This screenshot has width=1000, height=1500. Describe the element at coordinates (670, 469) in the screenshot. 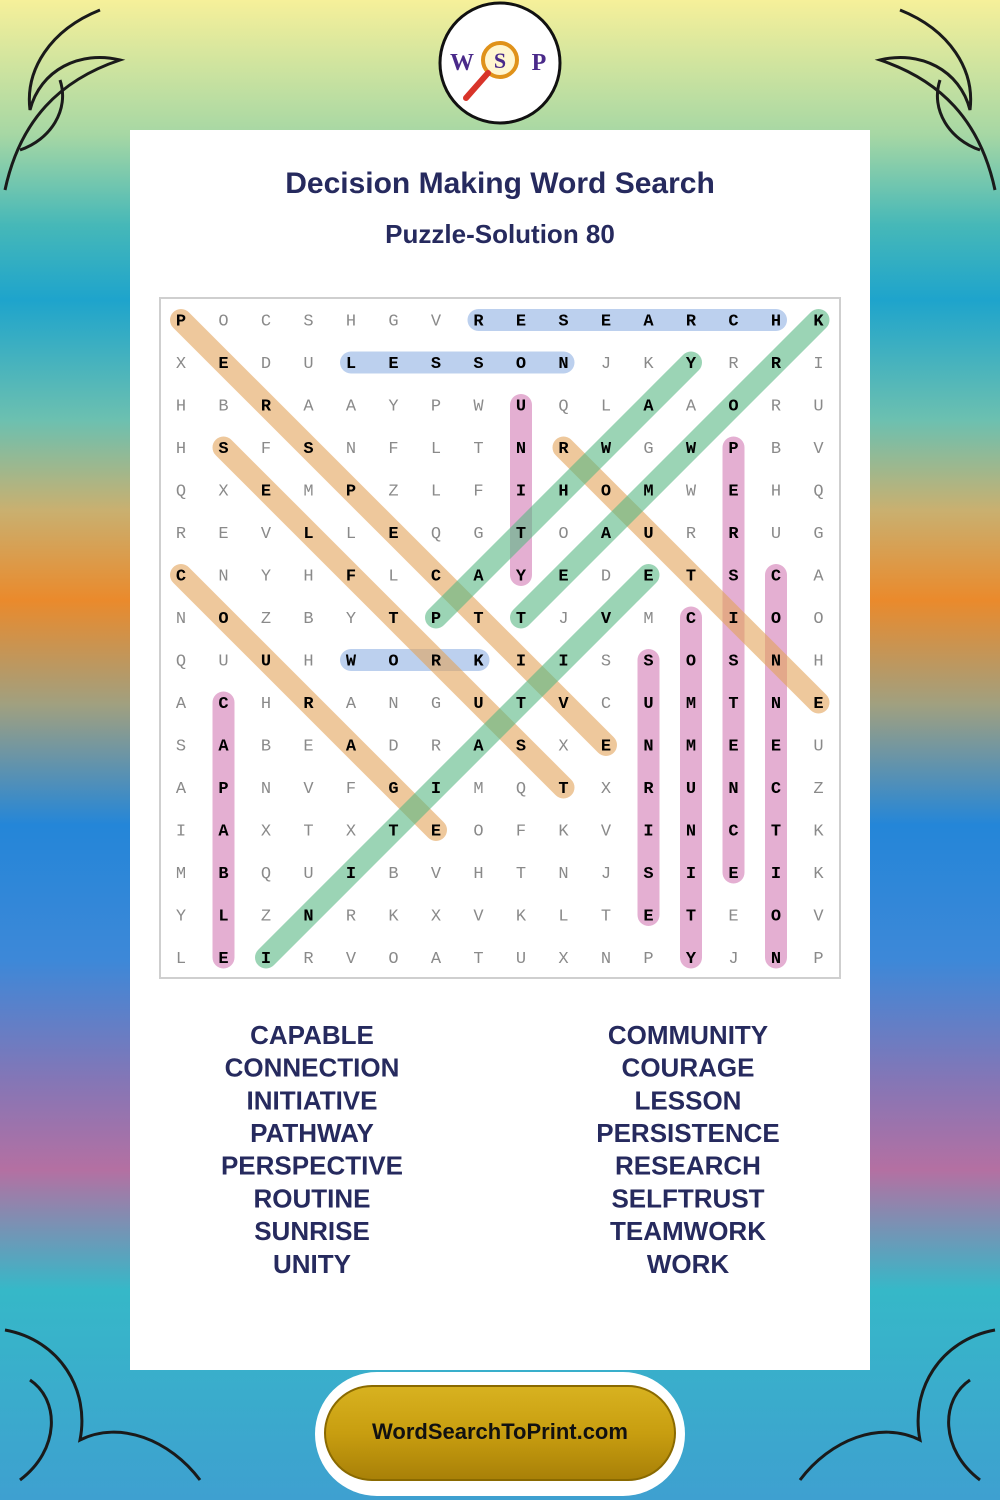

I see `answer-highlight` at that location.